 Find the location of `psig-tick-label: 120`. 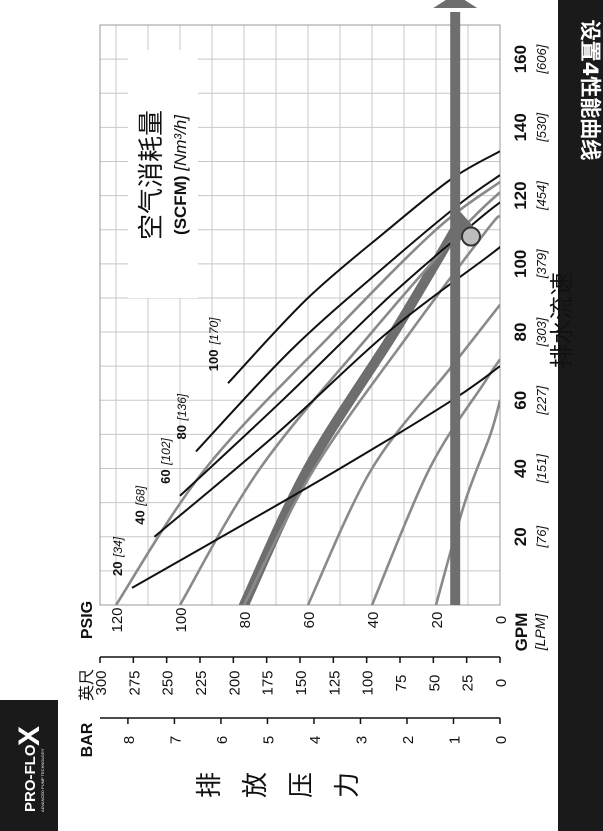

psig-tick-label: 120 is located at coordinates (117, 619).